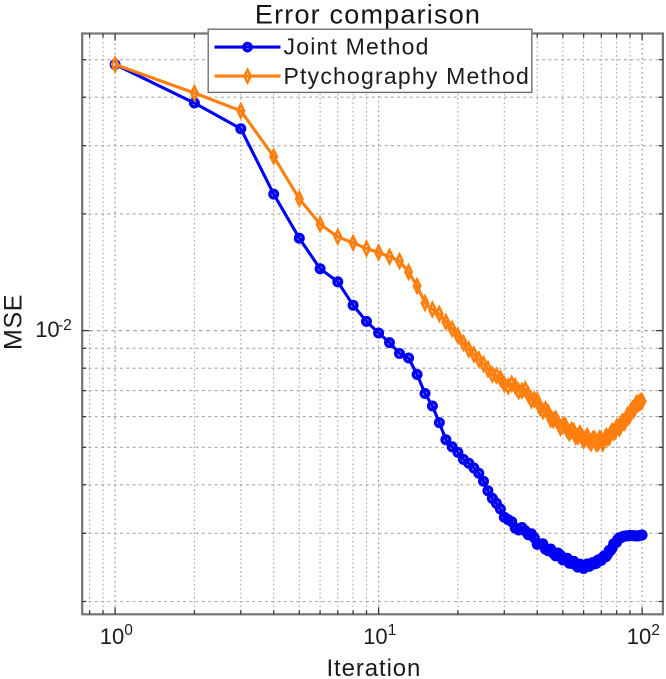 Image resolution: width=666 pixels, height=679 pixels. What do you see at coordinates (65, 325) in the screenshot?
I see `svg-text: -2` at bounding box center [65, 325].